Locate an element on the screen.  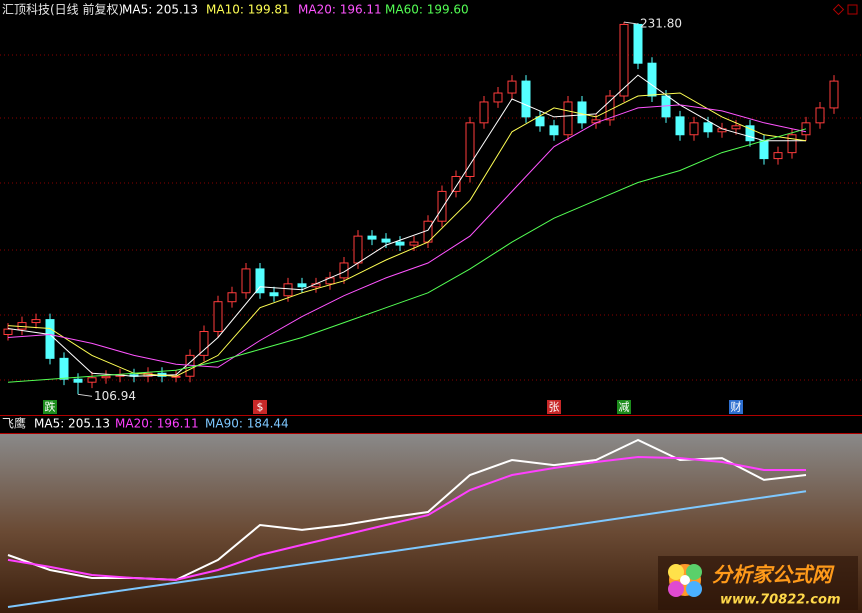
legend-item: MA90: 184.44 is located at coordinates (247, 424).